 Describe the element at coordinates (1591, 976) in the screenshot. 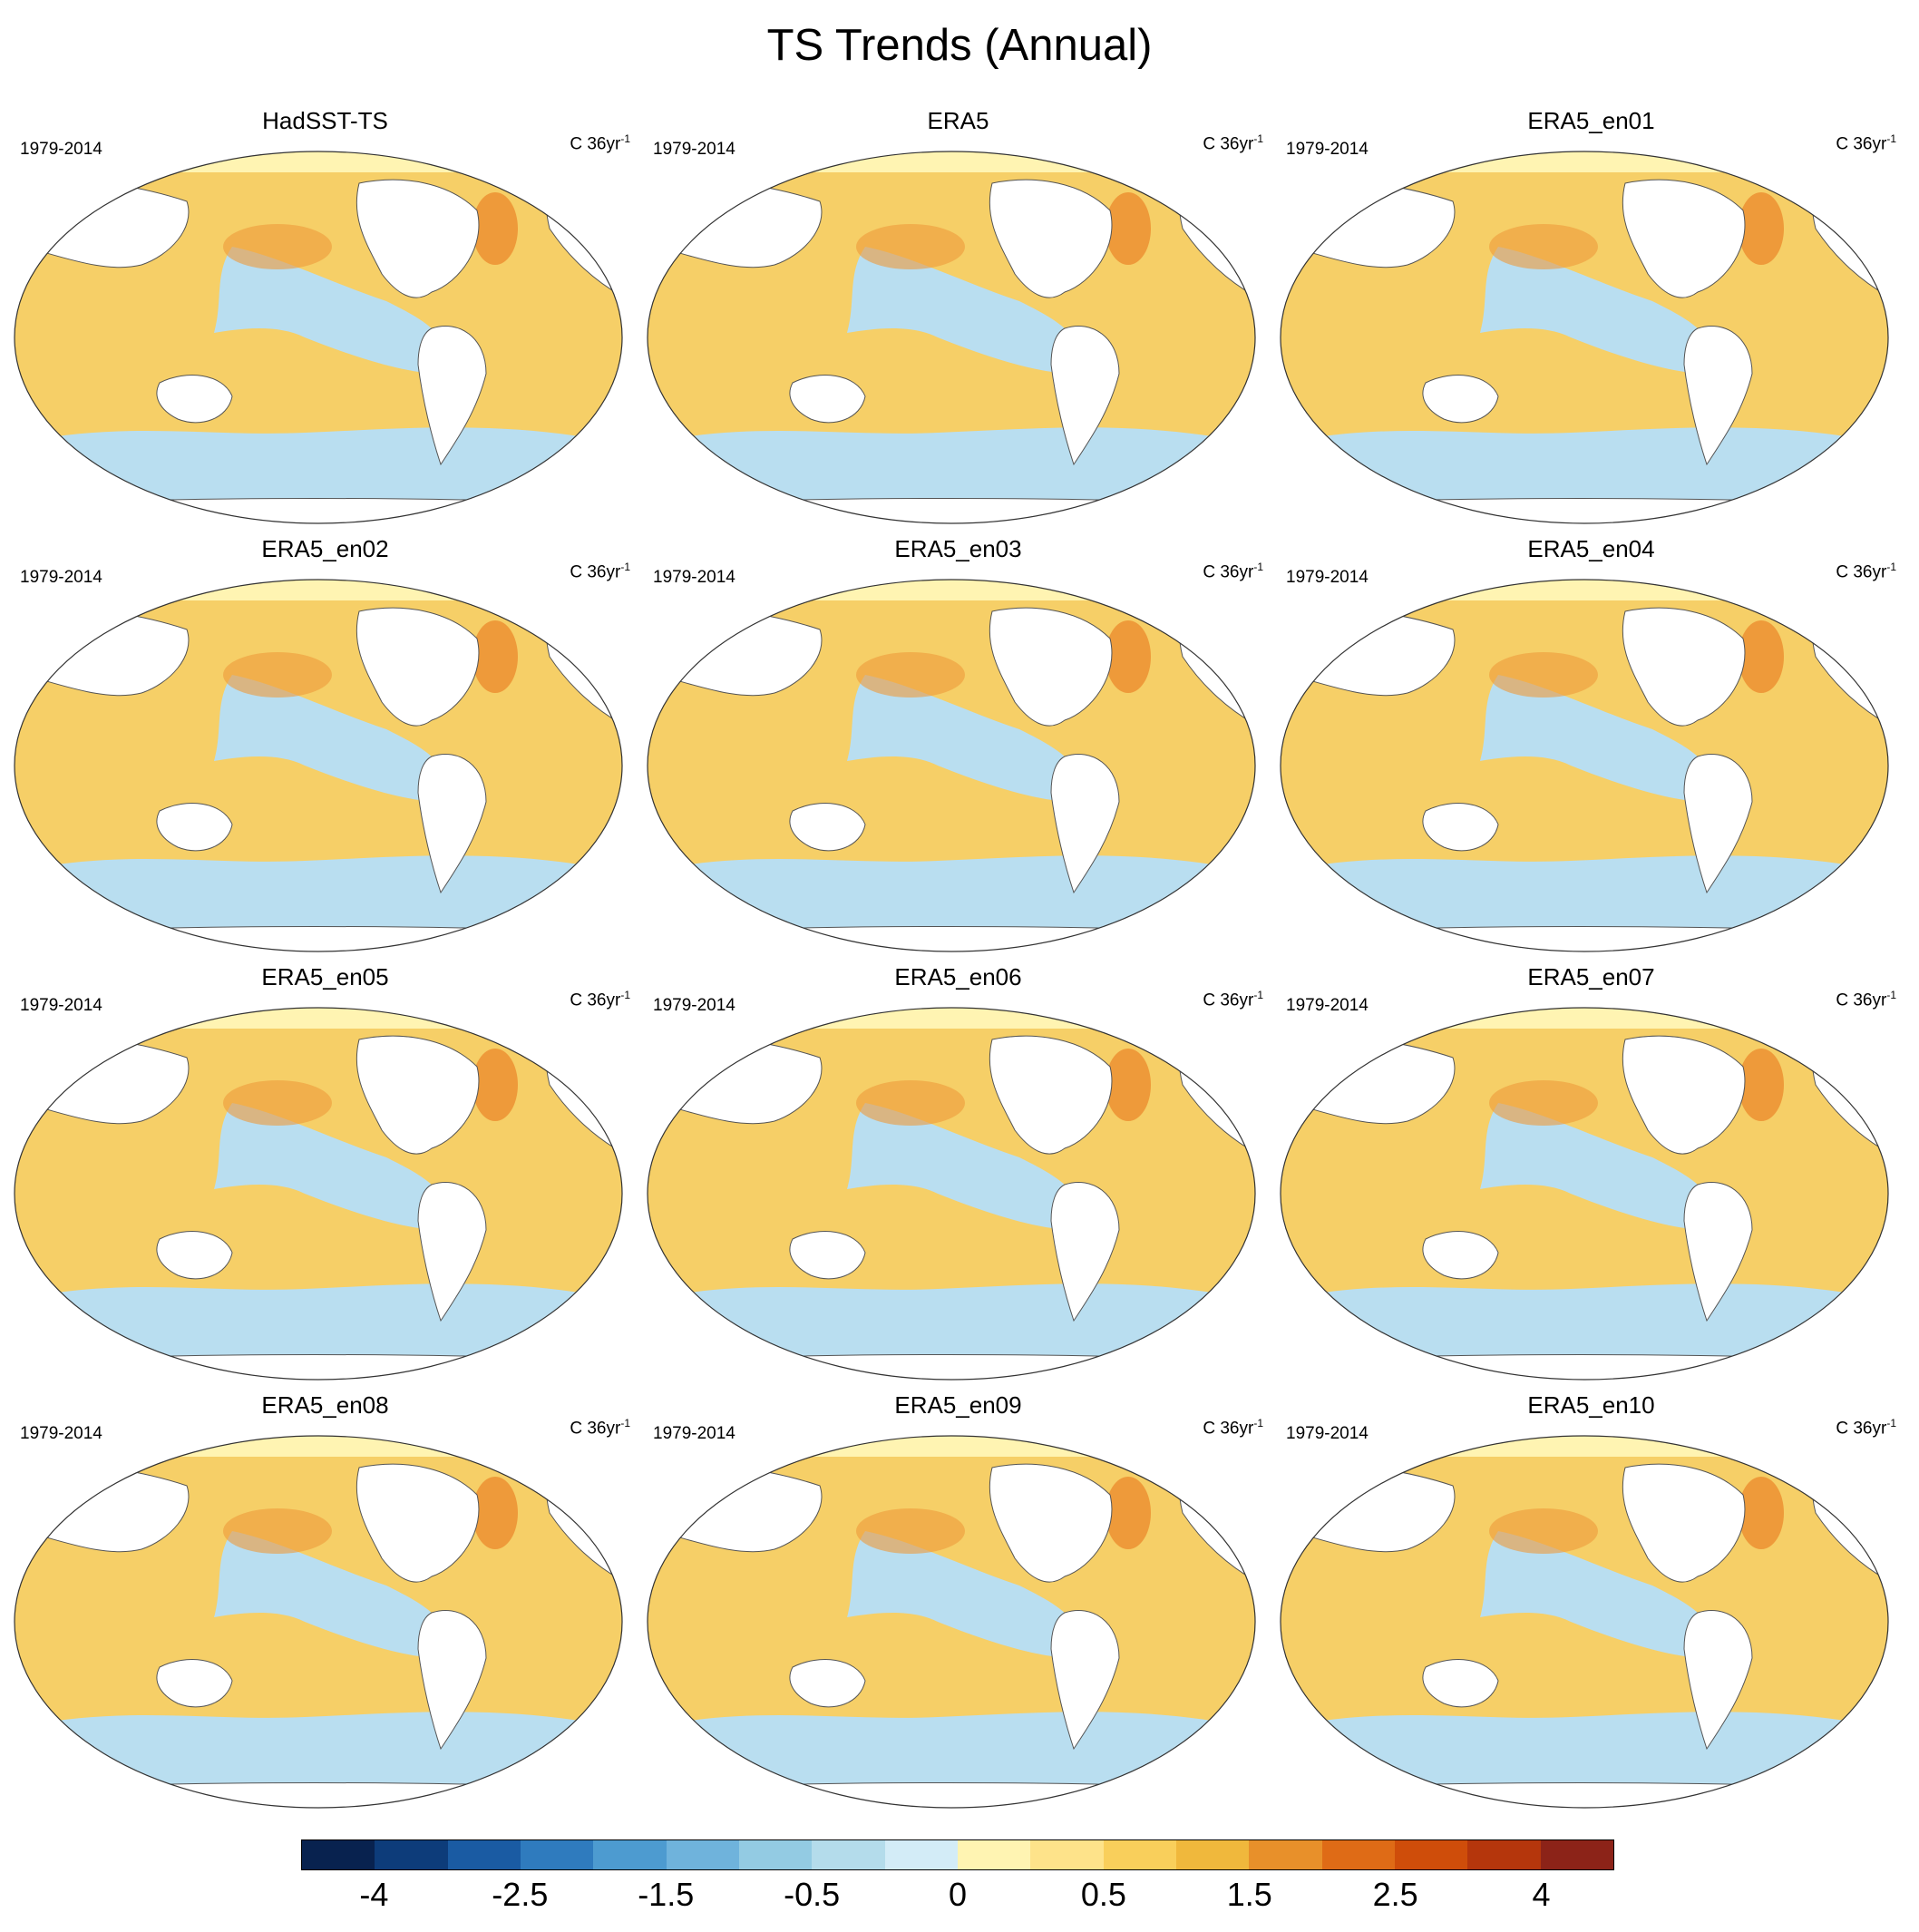

I see `panel-title: ERA5_en07` at that location.